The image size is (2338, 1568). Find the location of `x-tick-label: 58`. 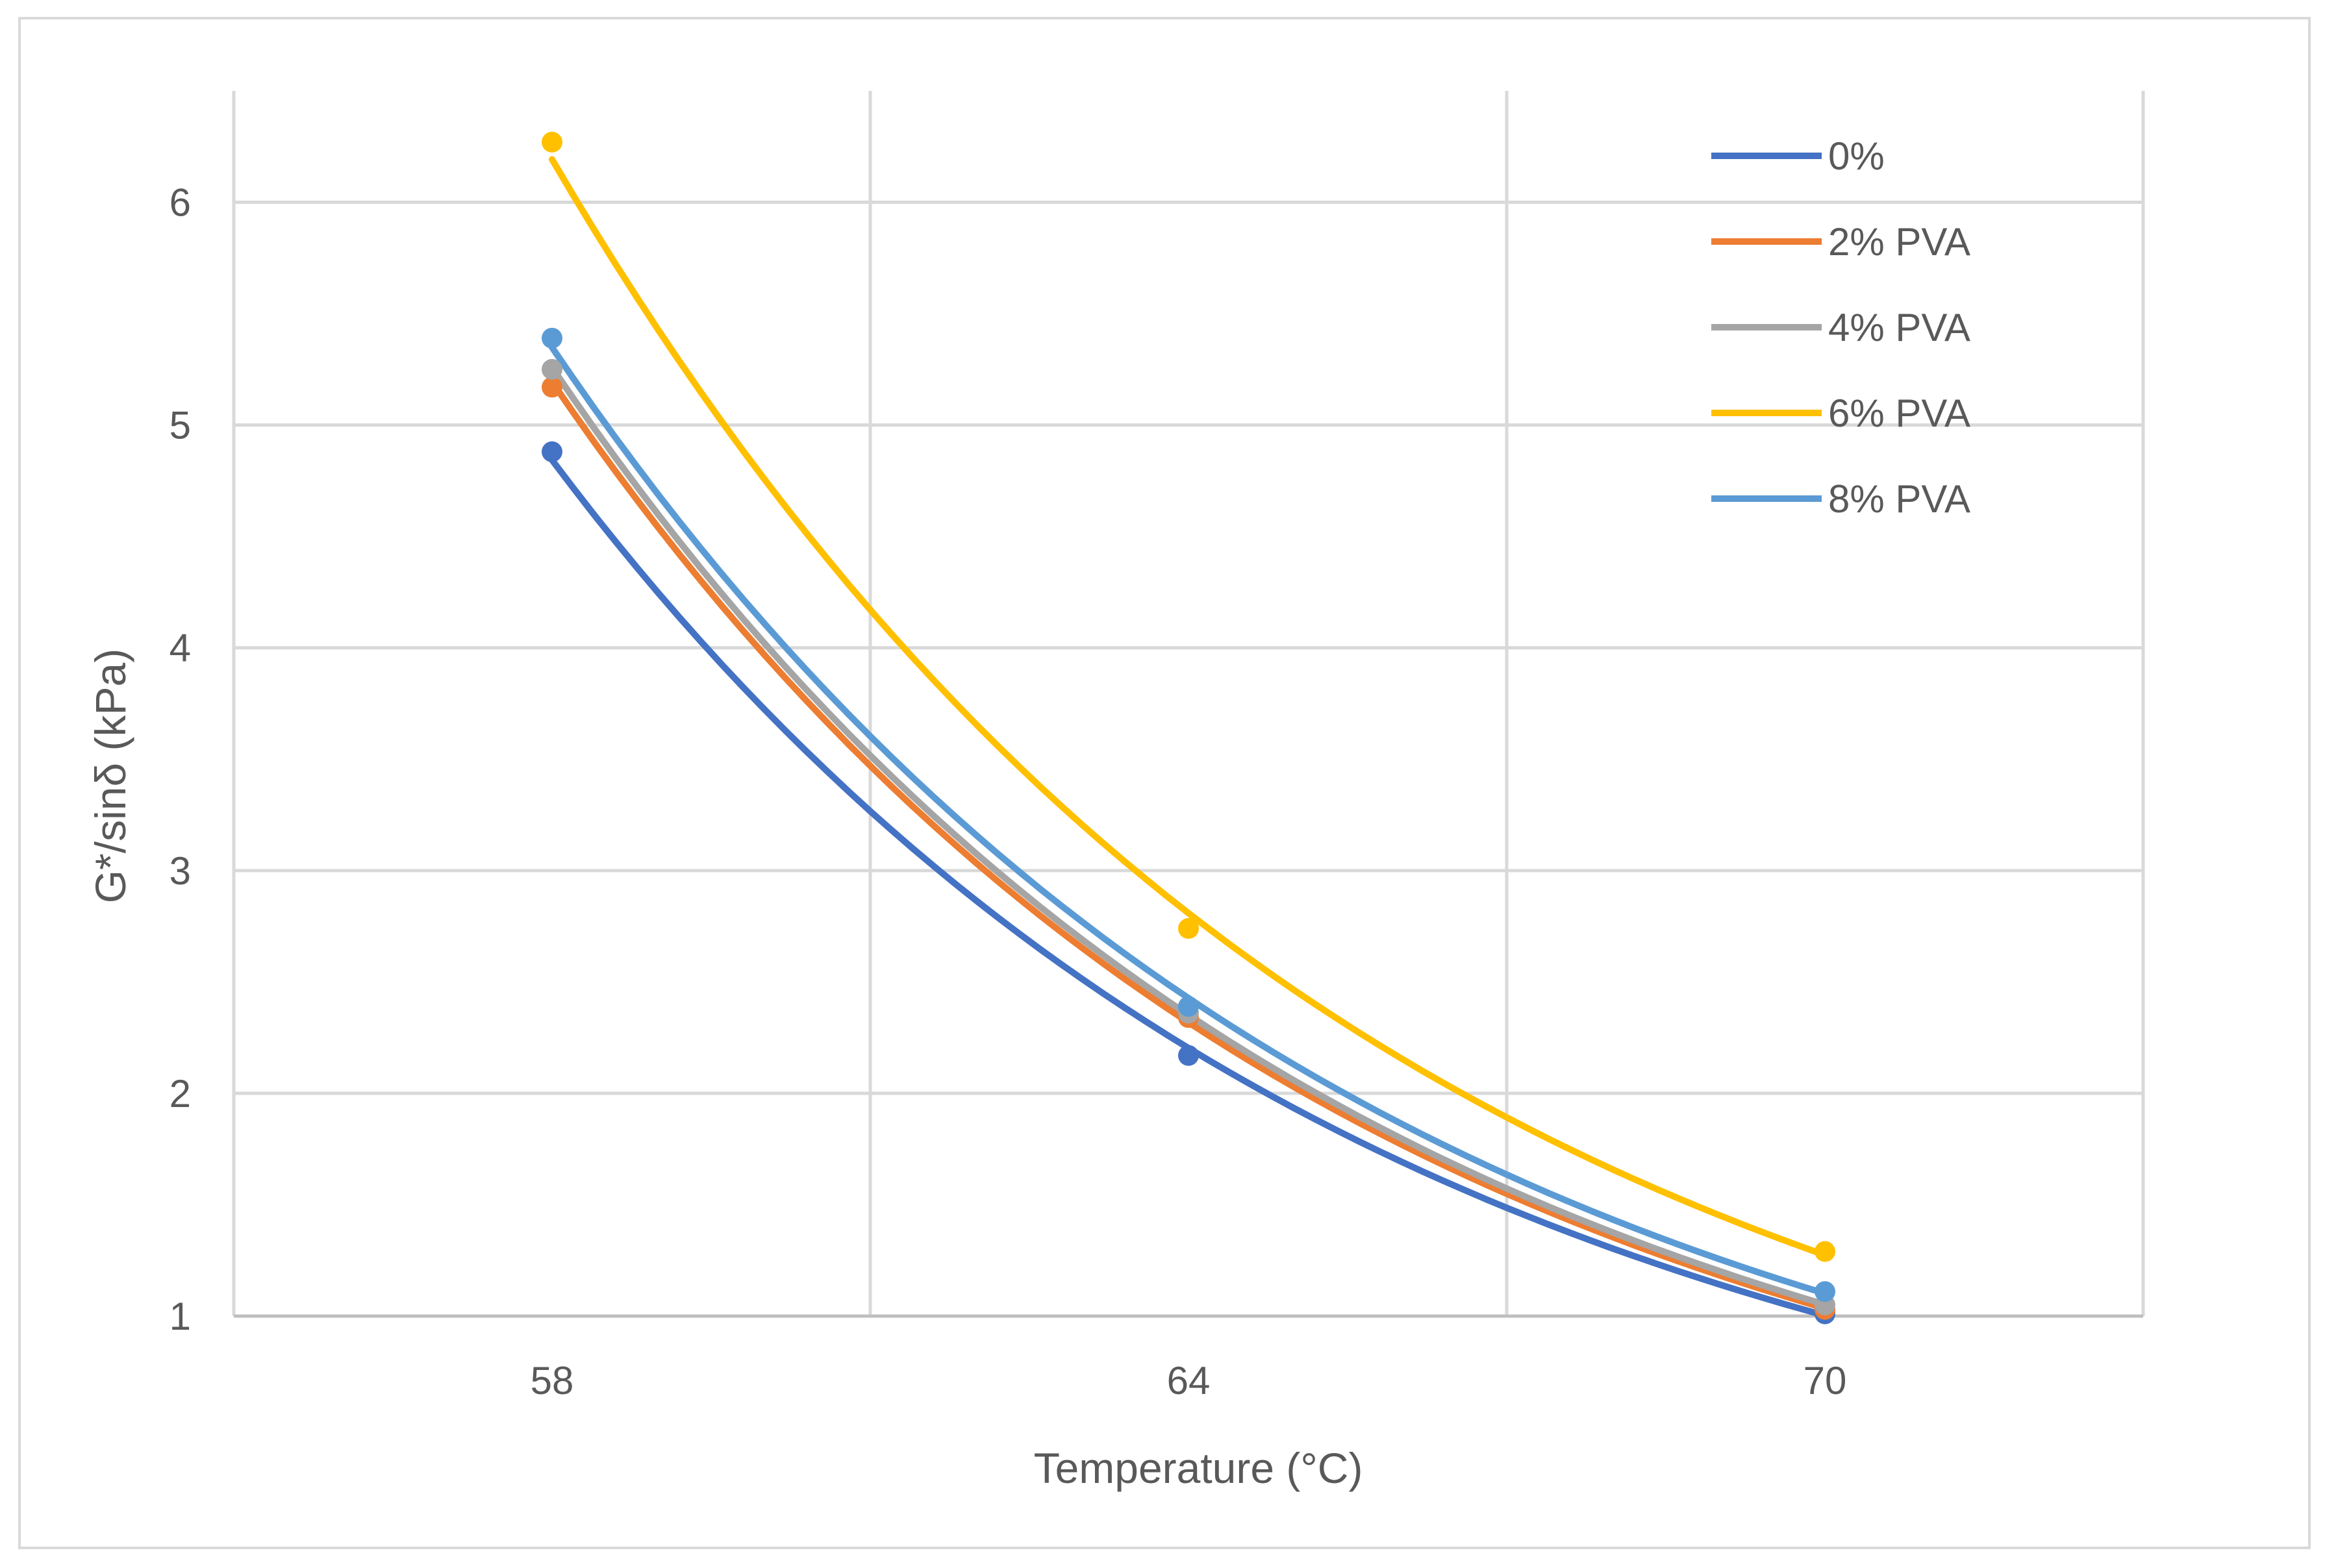

x-tick-label: 58 is located at coordinates (552, 1380).